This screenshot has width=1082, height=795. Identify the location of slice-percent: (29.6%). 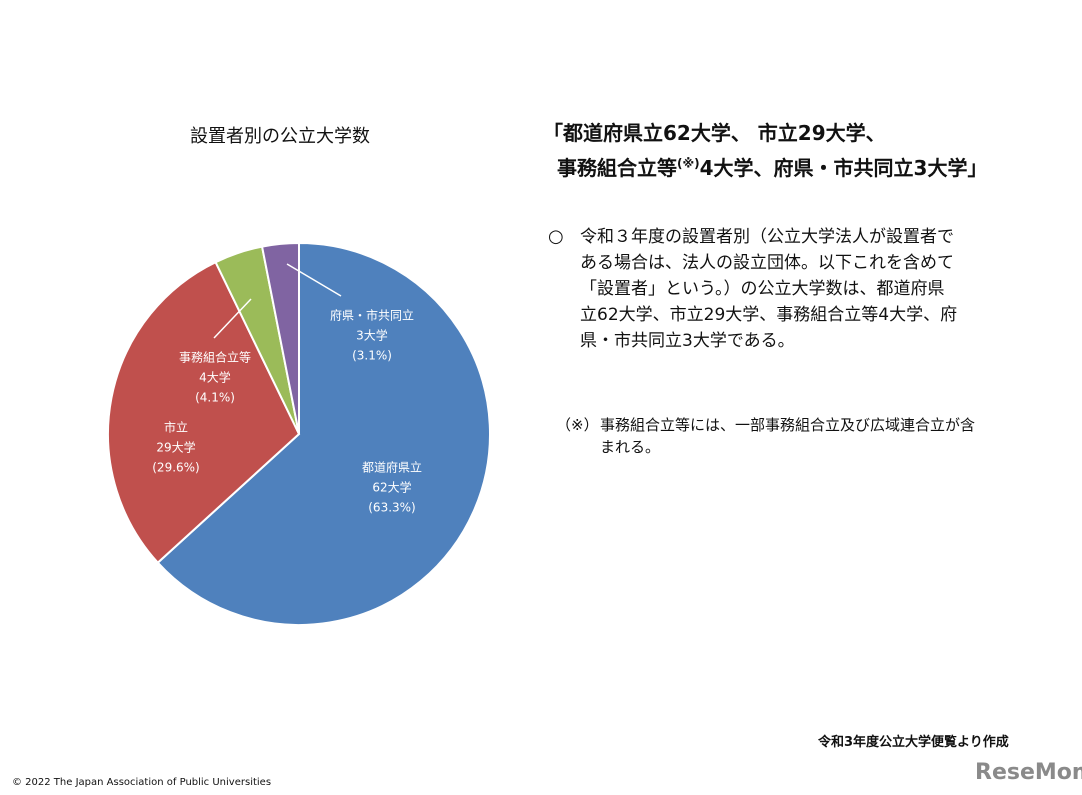
(175, 468).